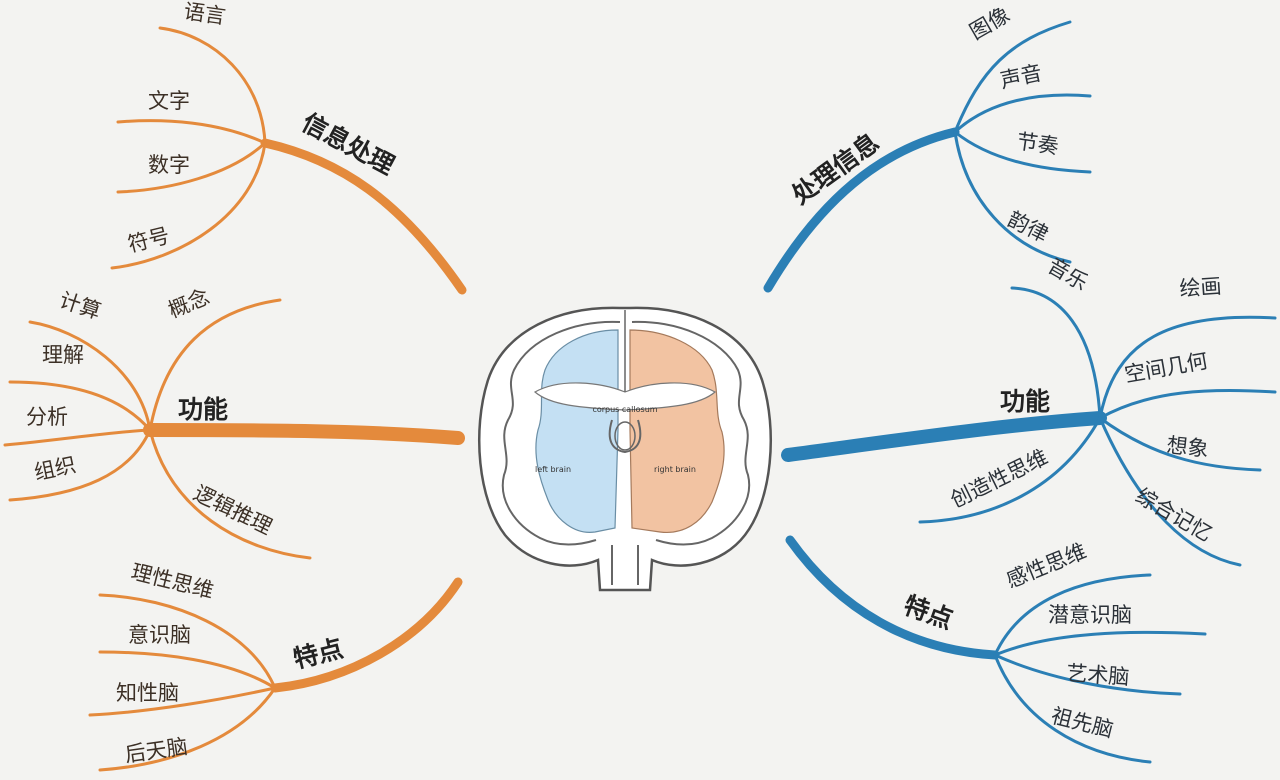 This screenshot has height=780, width=1280. Describe the element at coordinates (366, 635) in the screenshot. I see `left-traits-main-branch` at that location.